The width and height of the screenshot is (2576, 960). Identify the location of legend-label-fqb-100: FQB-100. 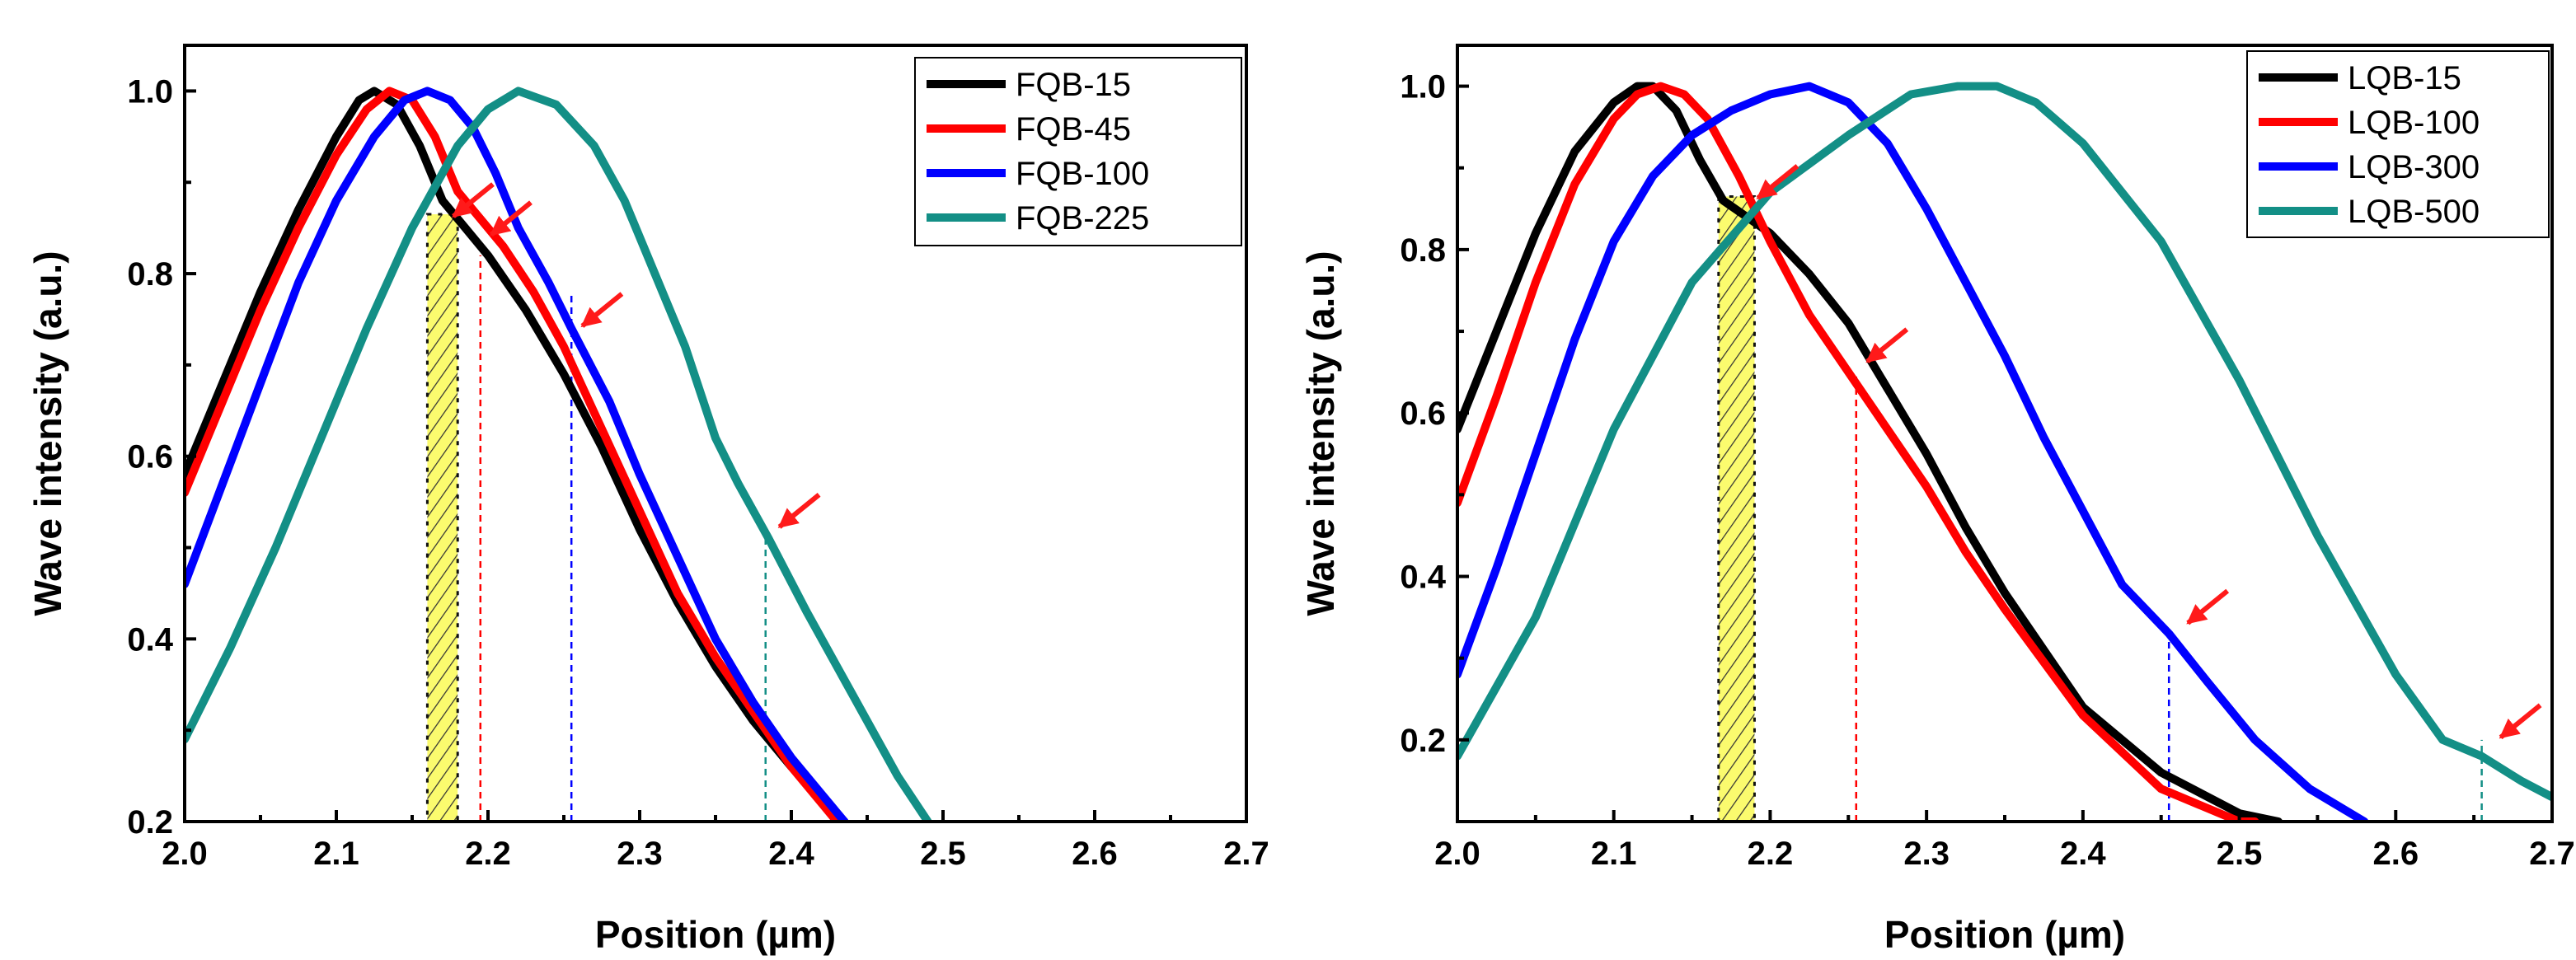
(1082, 174).